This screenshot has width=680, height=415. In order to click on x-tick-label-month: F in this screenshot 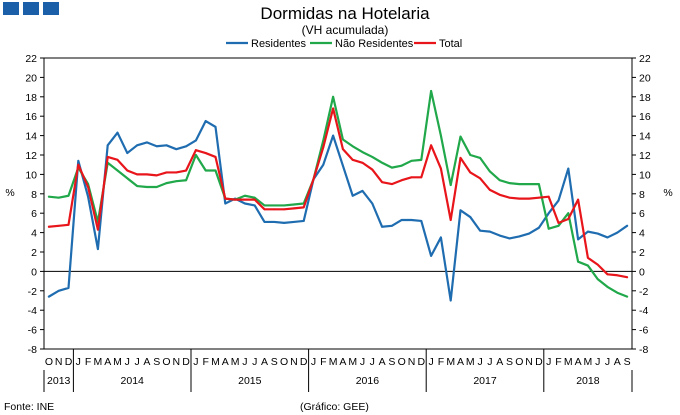, I will do `click(558, 362)`.